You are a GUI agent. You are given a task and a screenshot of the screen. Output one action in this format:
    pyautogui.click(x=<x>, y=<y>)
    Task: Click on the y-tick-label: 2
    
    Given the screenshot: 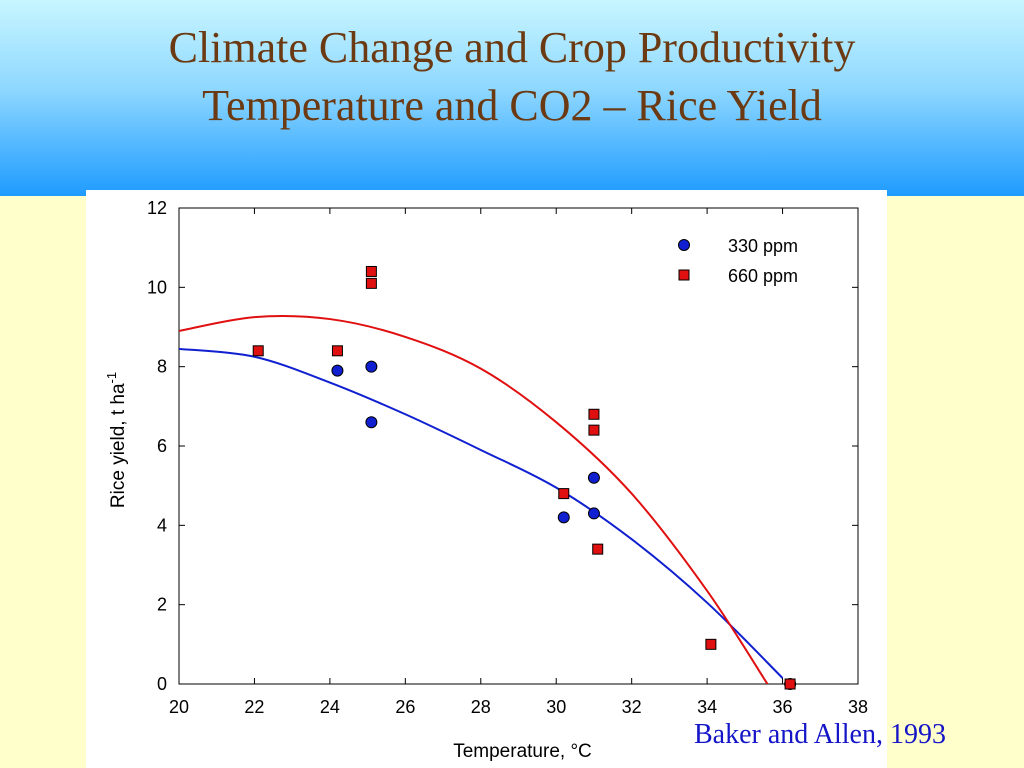 What is the action you would take?
    pyautogui.click(x=162, y=605)
    